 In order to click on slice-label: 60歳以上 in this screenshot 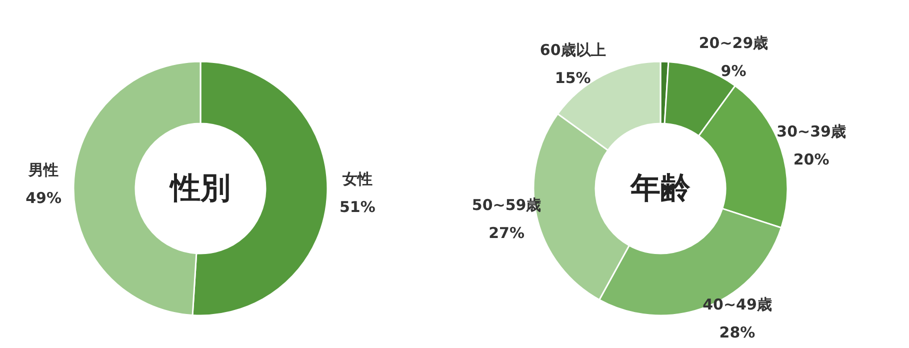, I will do `click(573, 50)`.